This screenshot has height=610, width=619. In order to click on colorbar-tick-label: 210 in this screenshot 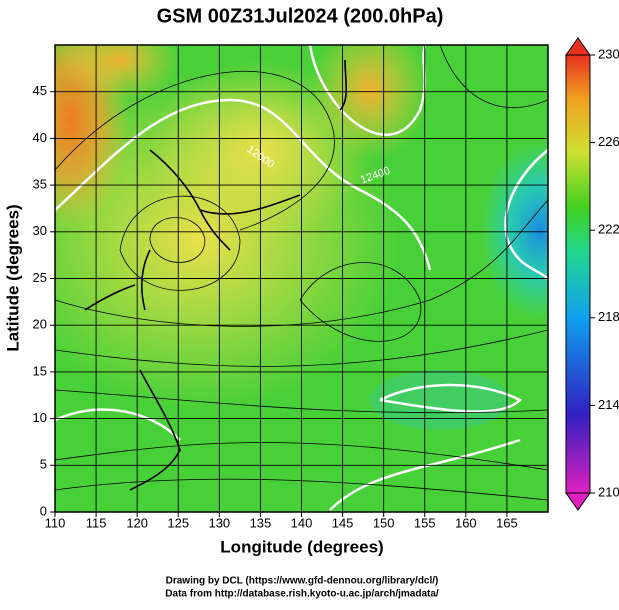, I will do `click(608, 491)`.